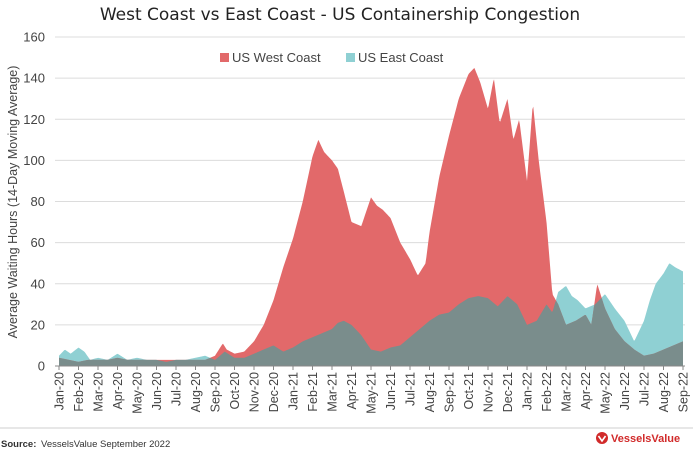 The height and width of the screenshot is (452, 693). Describe the element at coordinates (401, 57) in the screenshot. I see `legend-label-east: US East Coast` at that location.